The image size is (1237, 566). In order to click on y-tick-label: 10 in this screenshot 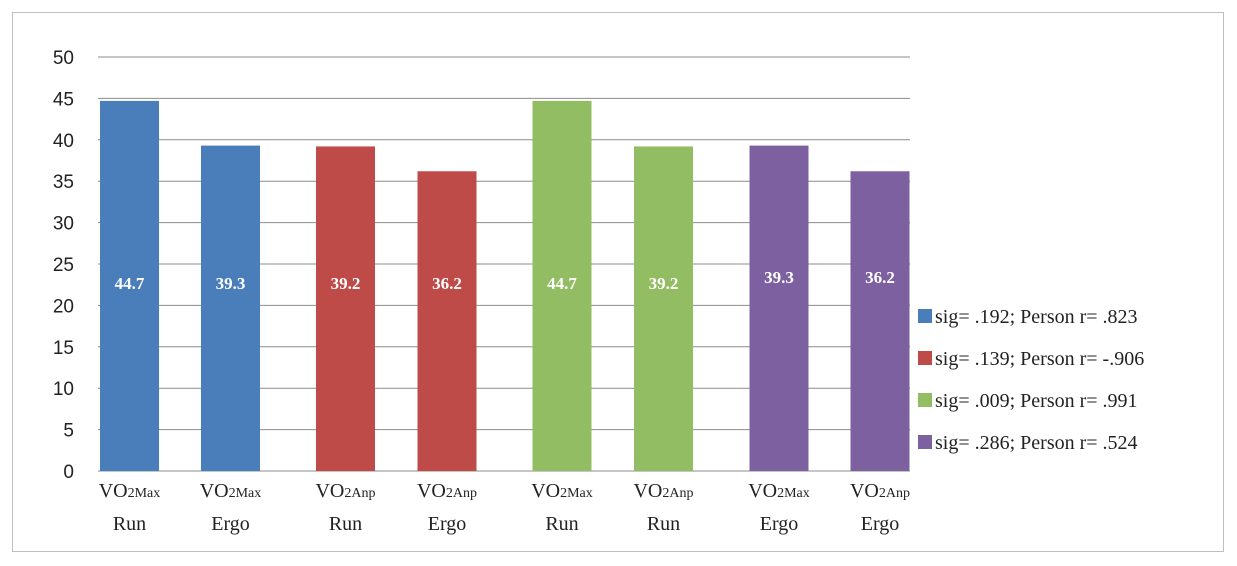, I will do `click(63, 389)`.